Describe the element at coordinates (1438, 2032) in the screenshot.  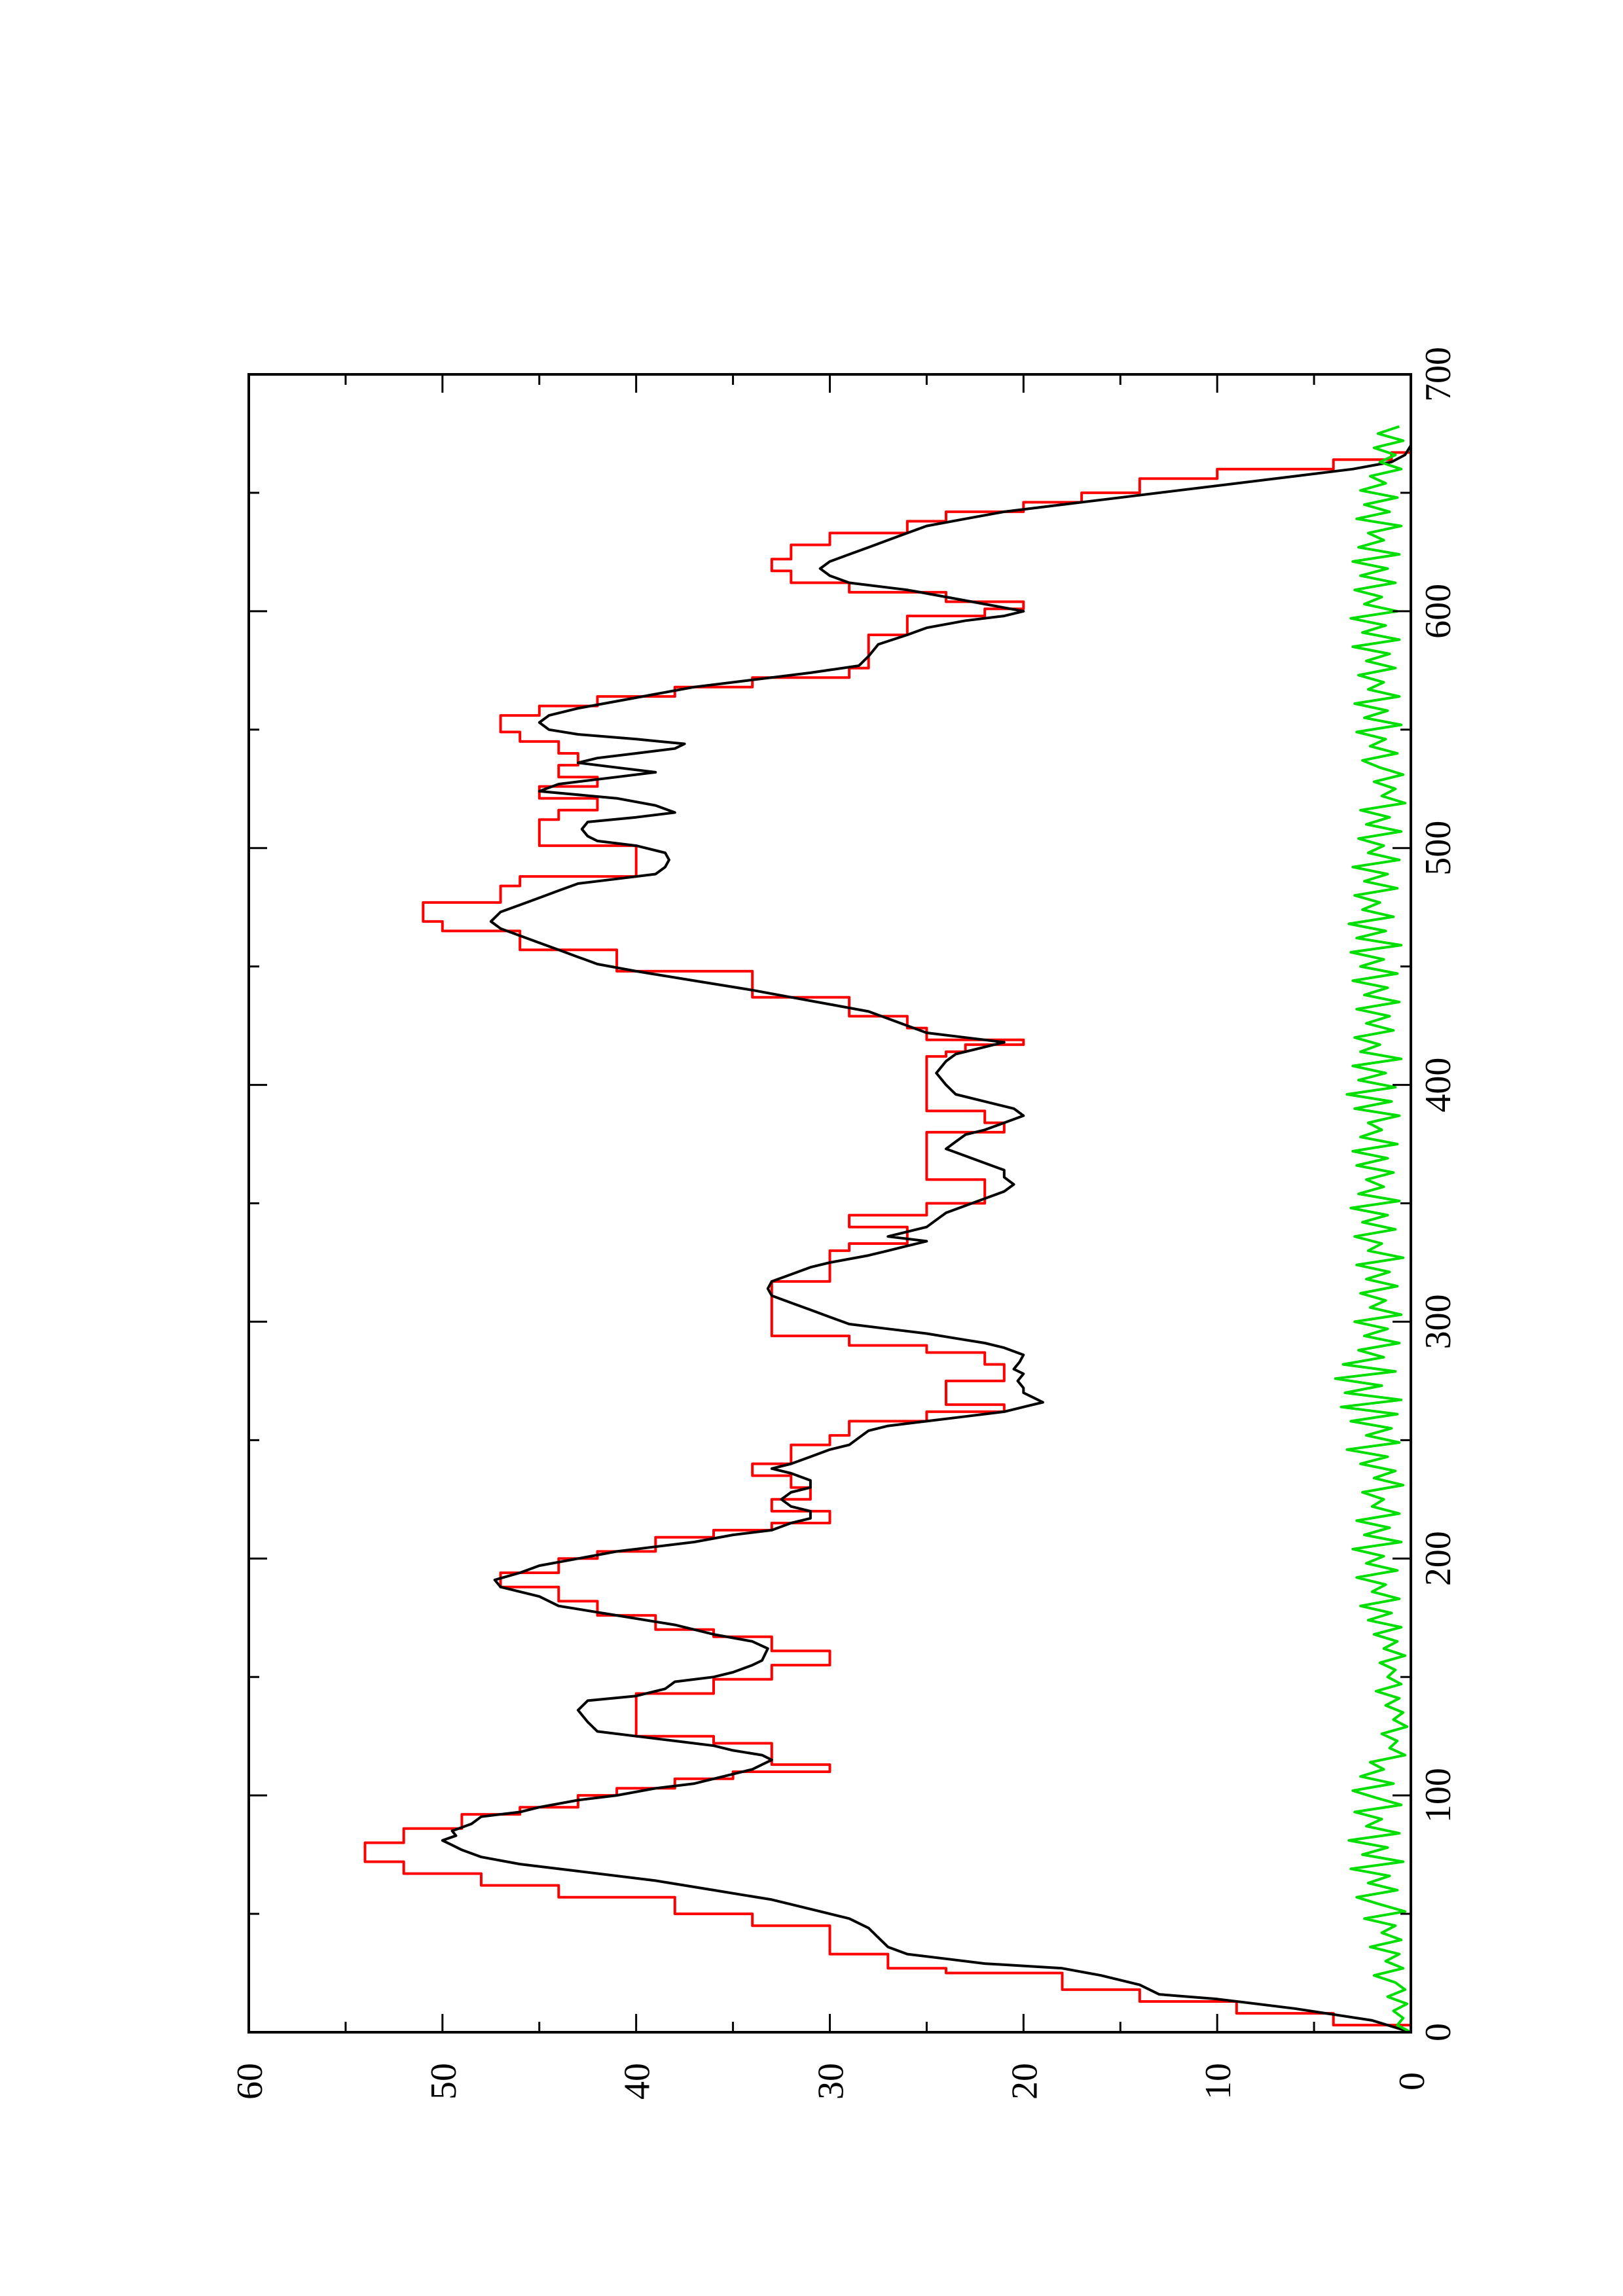
I see `x-tick-label: 0` at that location.